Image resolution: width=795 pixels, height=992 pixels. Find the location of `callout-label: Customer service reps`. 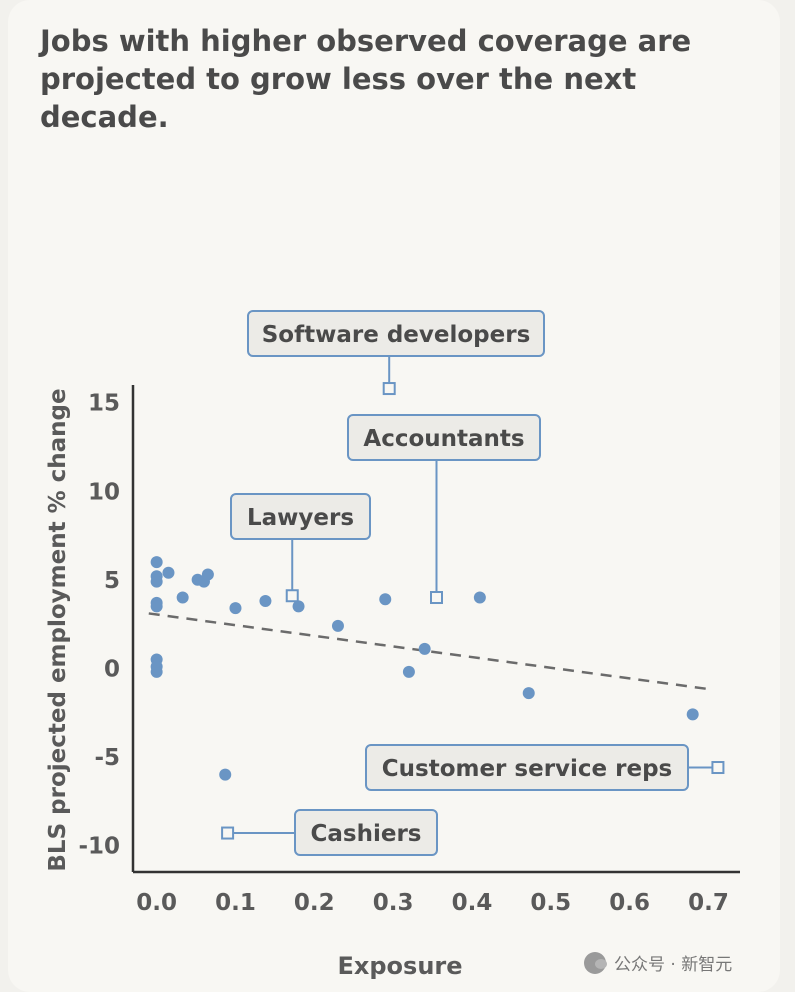

callout-label: Customer service reps is located at coordinates (527, 769).